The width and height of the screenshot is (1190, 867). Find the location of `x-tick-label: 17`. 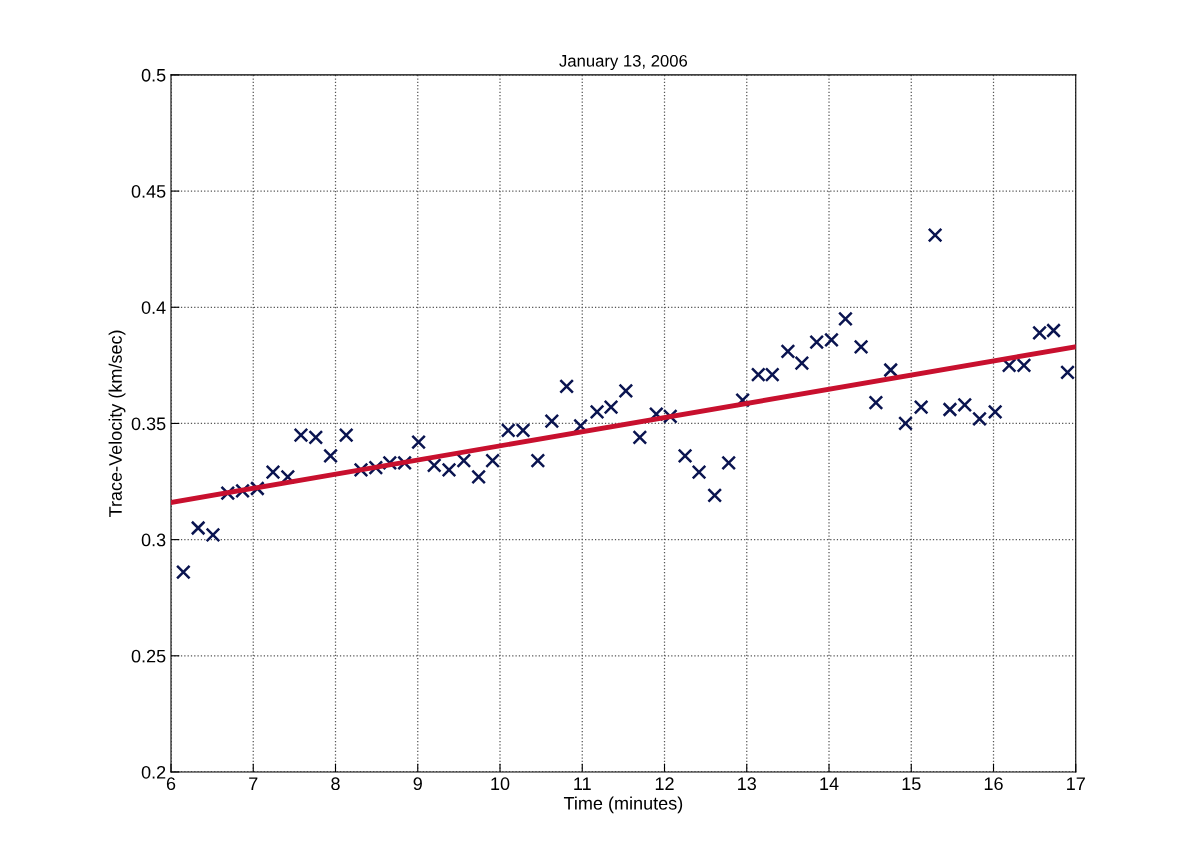

x-tick-label: 17 is located at coordinates (1076, 783).